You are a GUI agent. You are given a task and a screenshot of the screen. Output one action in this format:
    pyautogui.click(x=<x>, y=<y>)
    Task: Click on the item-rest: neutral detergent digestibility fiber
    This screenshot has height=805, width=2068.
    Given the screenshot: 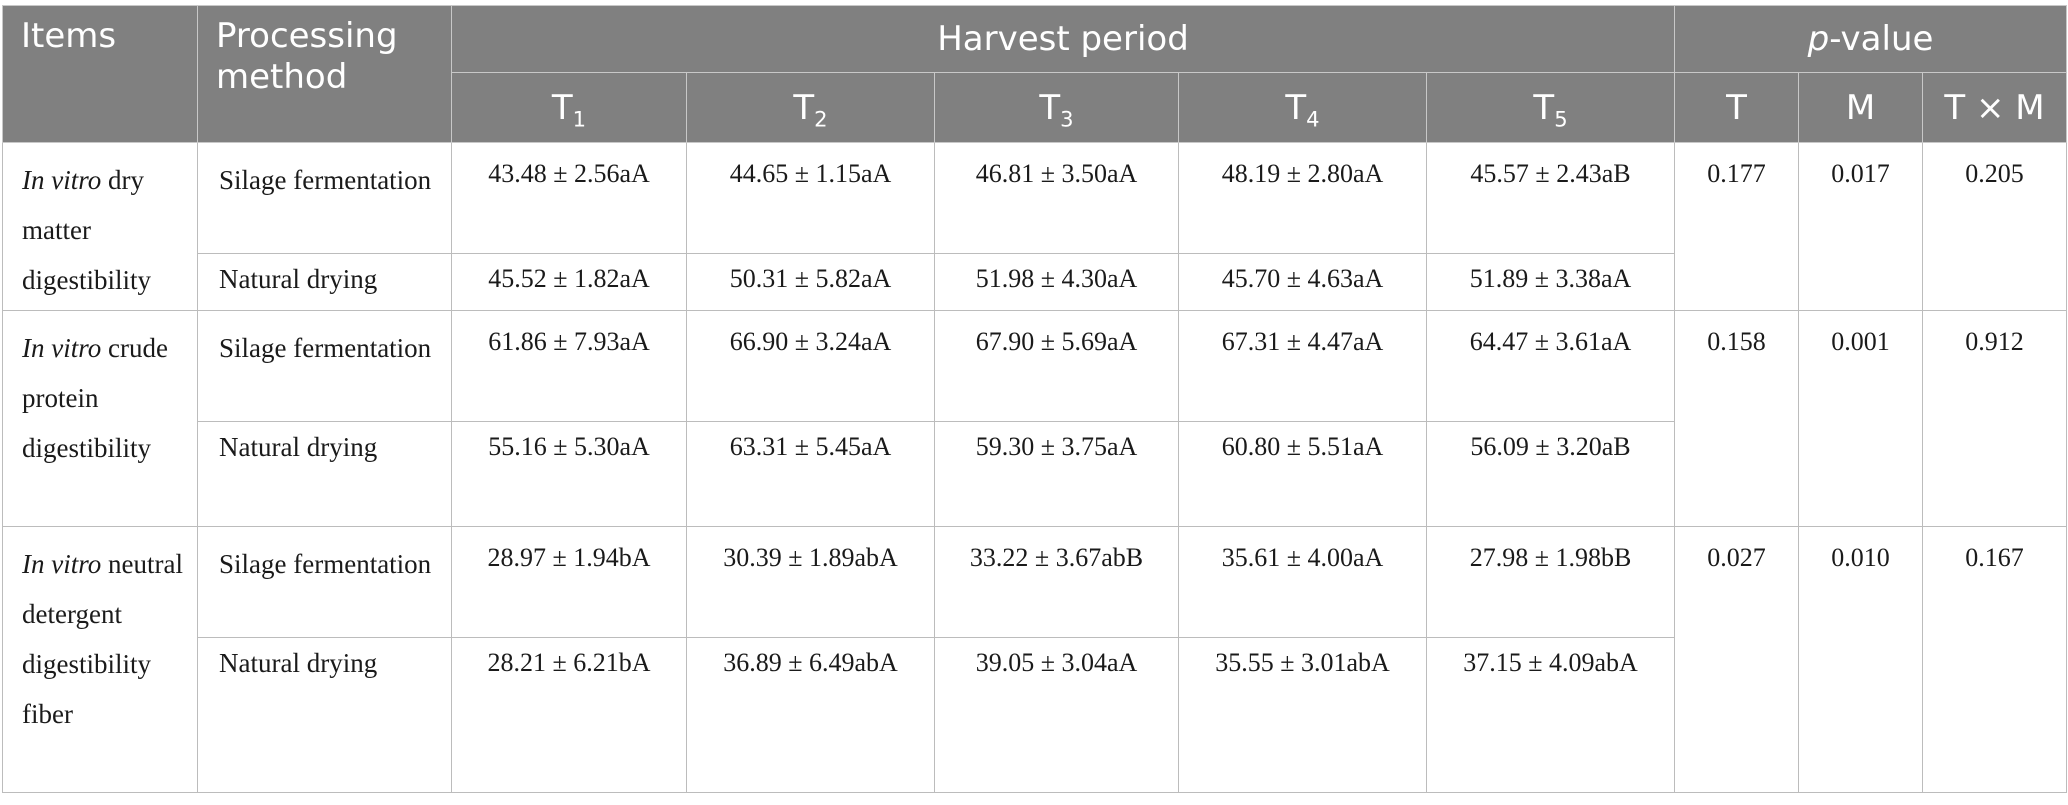 What is the action you would take?
    pyautogui.click(x=102, y=639)
    